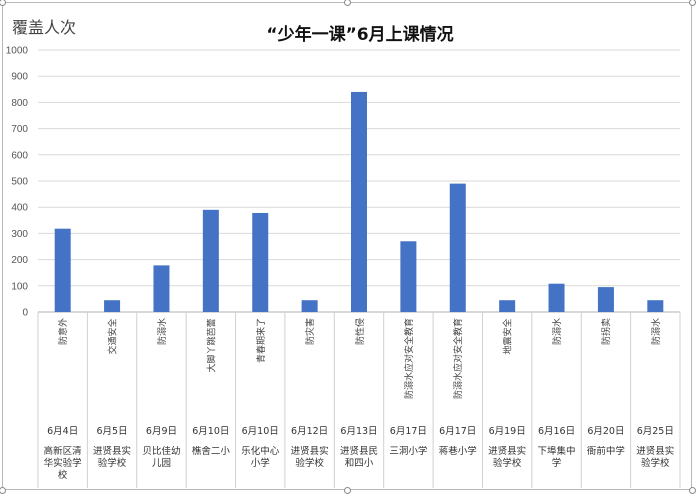  What do you see at coordinates (44, 27) in the screenshot?
I see `y-axis-label: 覆盖人次` at bounding box center [44, 27].